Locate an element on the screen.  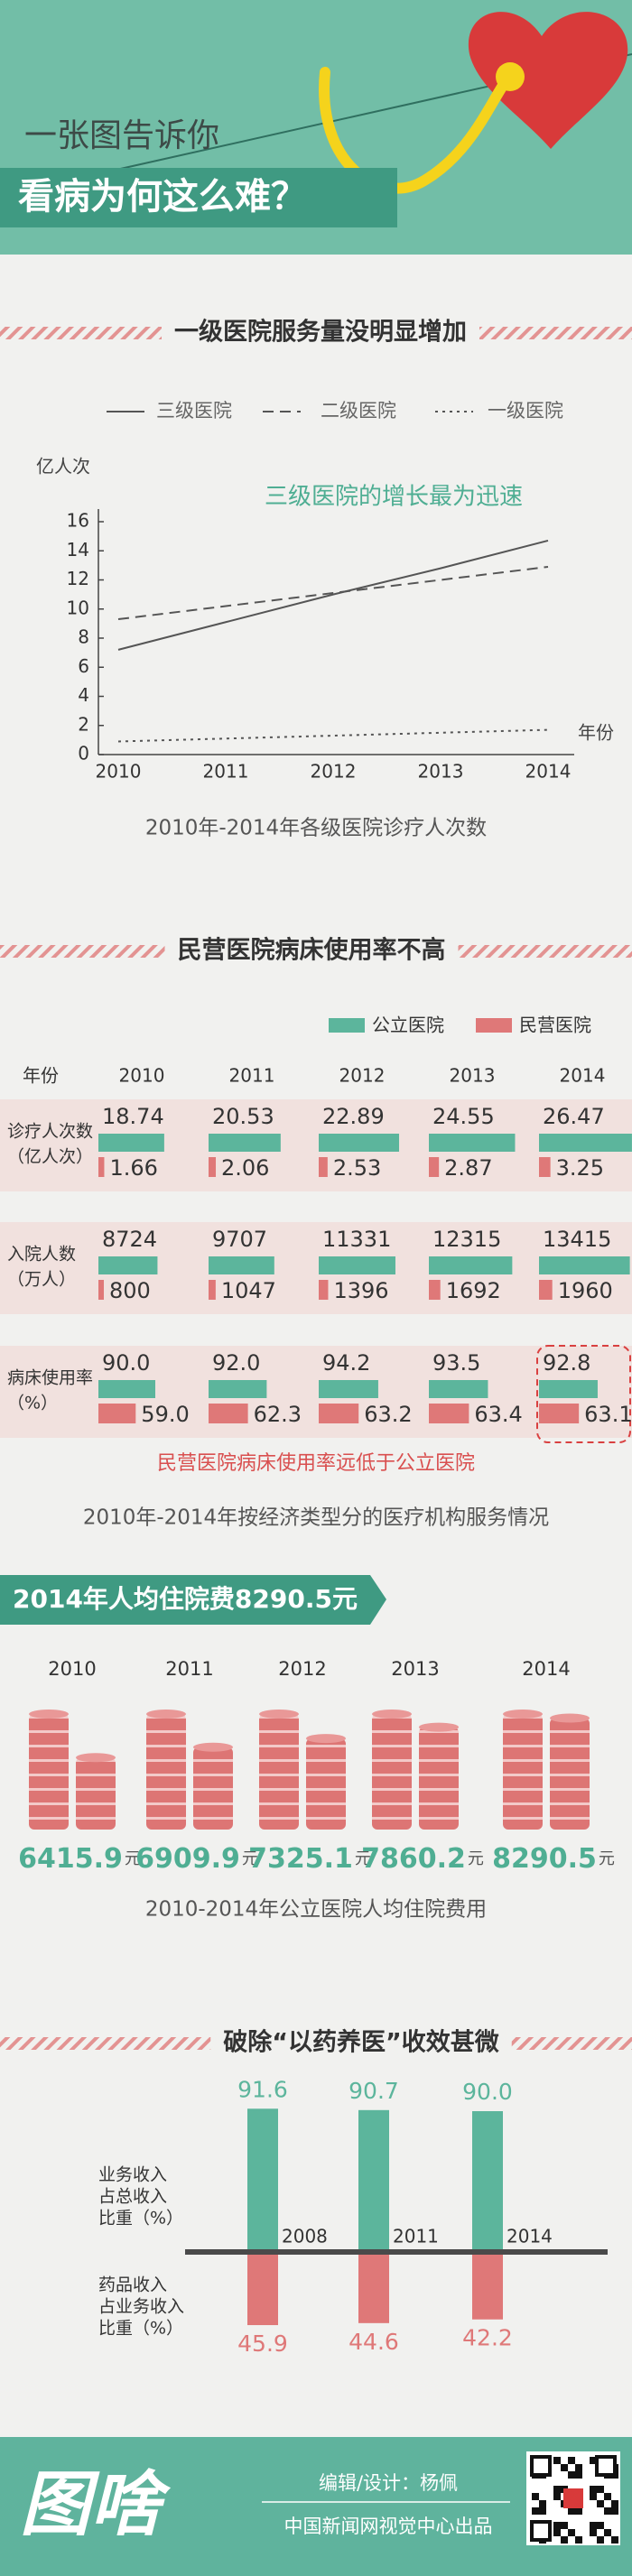
value-label: 1396 is located at coordinates (360, 1290).